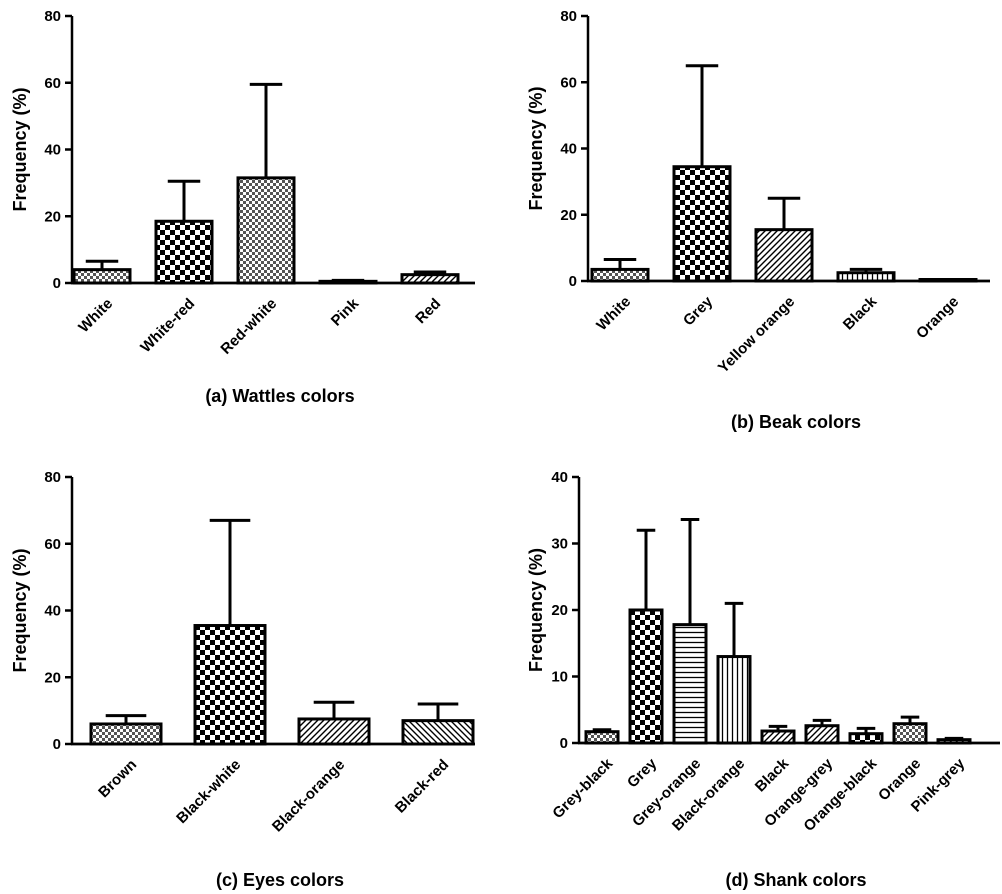  What do you see at coordinates (784, 255) in the screenshot?
I see `bar-yellow-orange` at bounding box center [784, 255].